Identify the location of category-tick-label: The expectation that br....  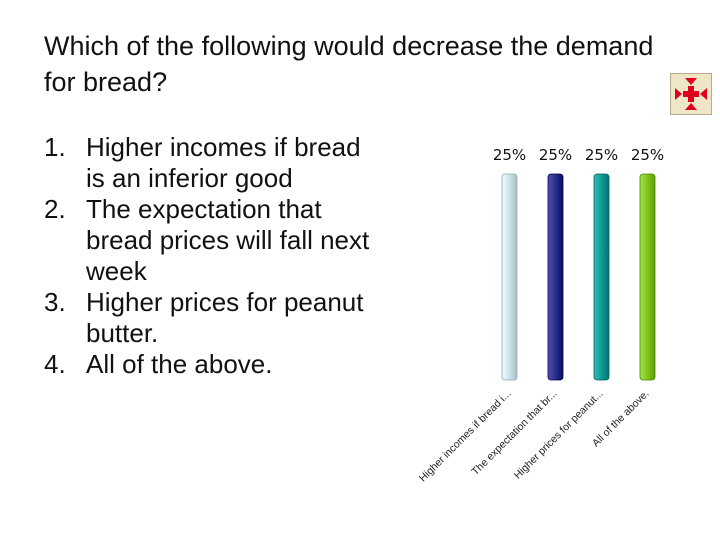
(514, 433).